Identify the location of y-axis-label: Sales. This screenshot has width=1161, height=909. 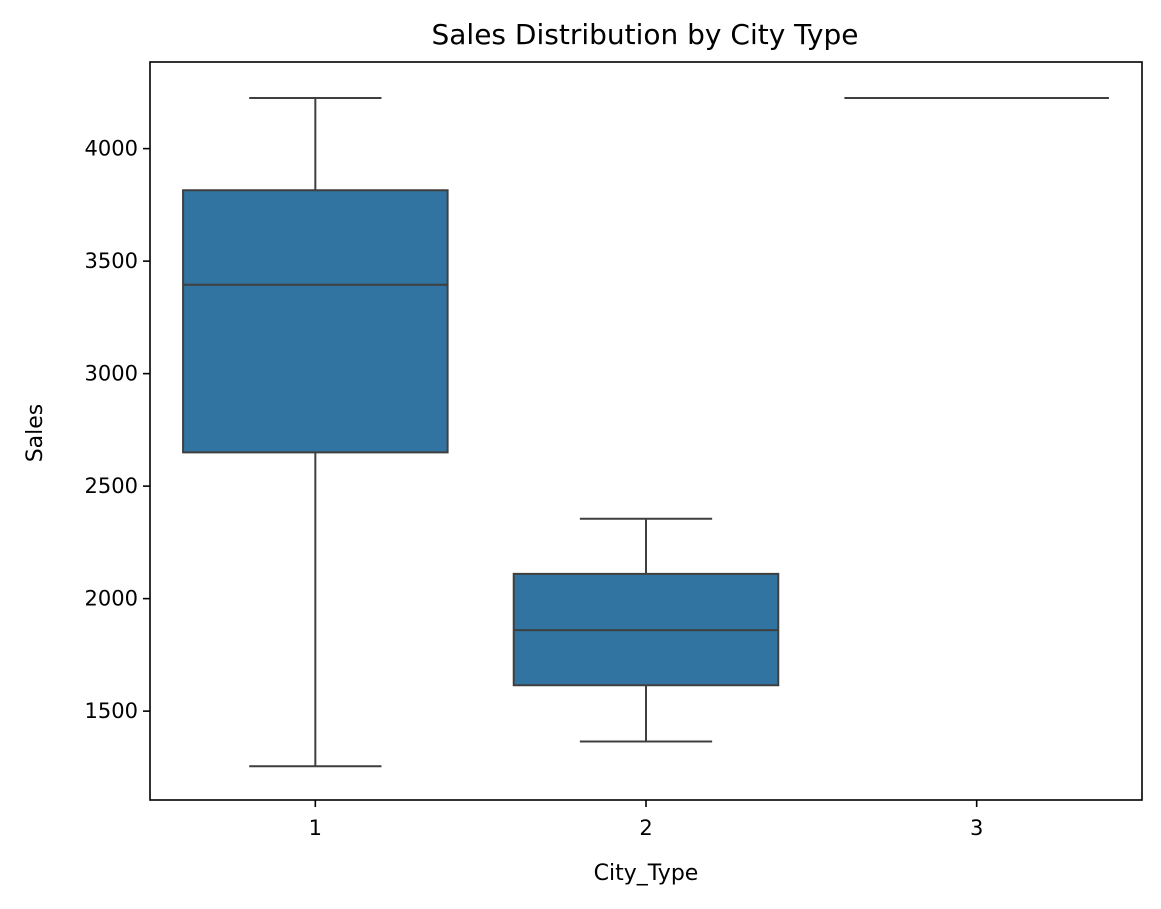
(35, 433).